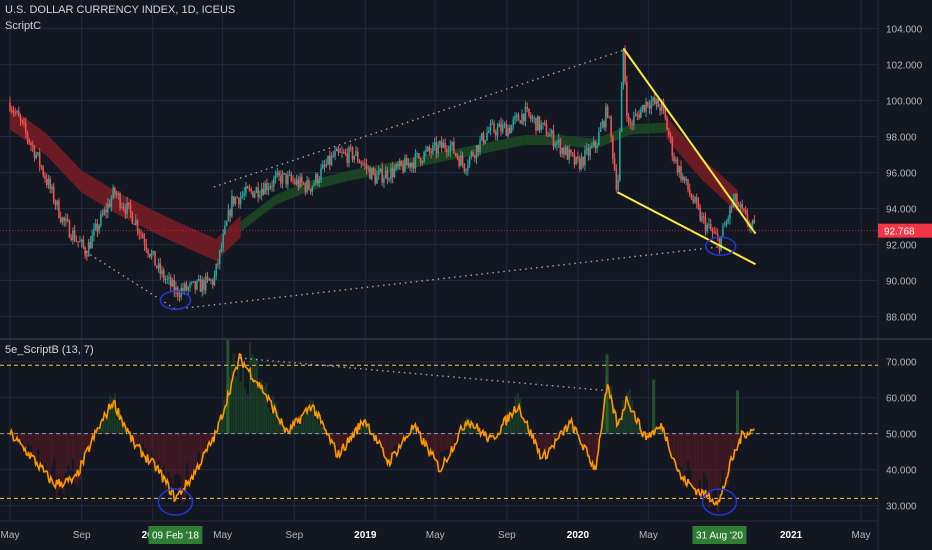 This screenshot has height=550, width=932. Describe the element at coordinates (49, 350) in the screenshot. I see `oscillator-title: 5e_ScriptB (13, 7)` at that location.